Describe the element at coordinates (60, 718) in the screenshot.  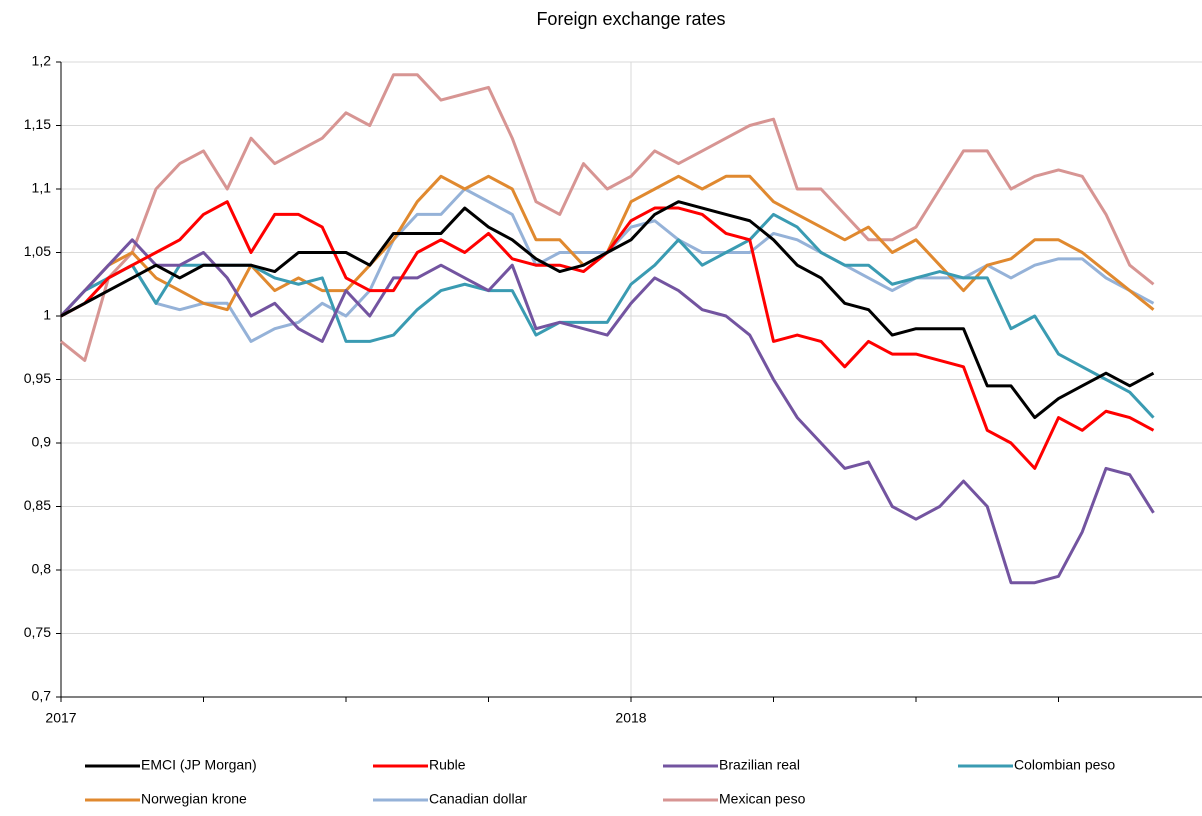
I see `x-tick-label: 2017` at that location.